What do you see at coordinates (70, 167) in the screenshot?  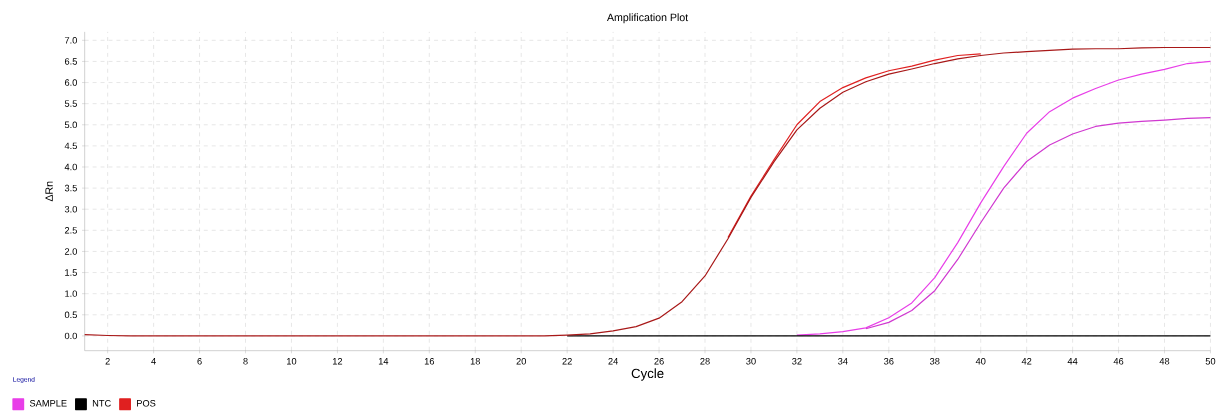 I see `y-tick-label: 4.0` at bounding box center [70, 167].